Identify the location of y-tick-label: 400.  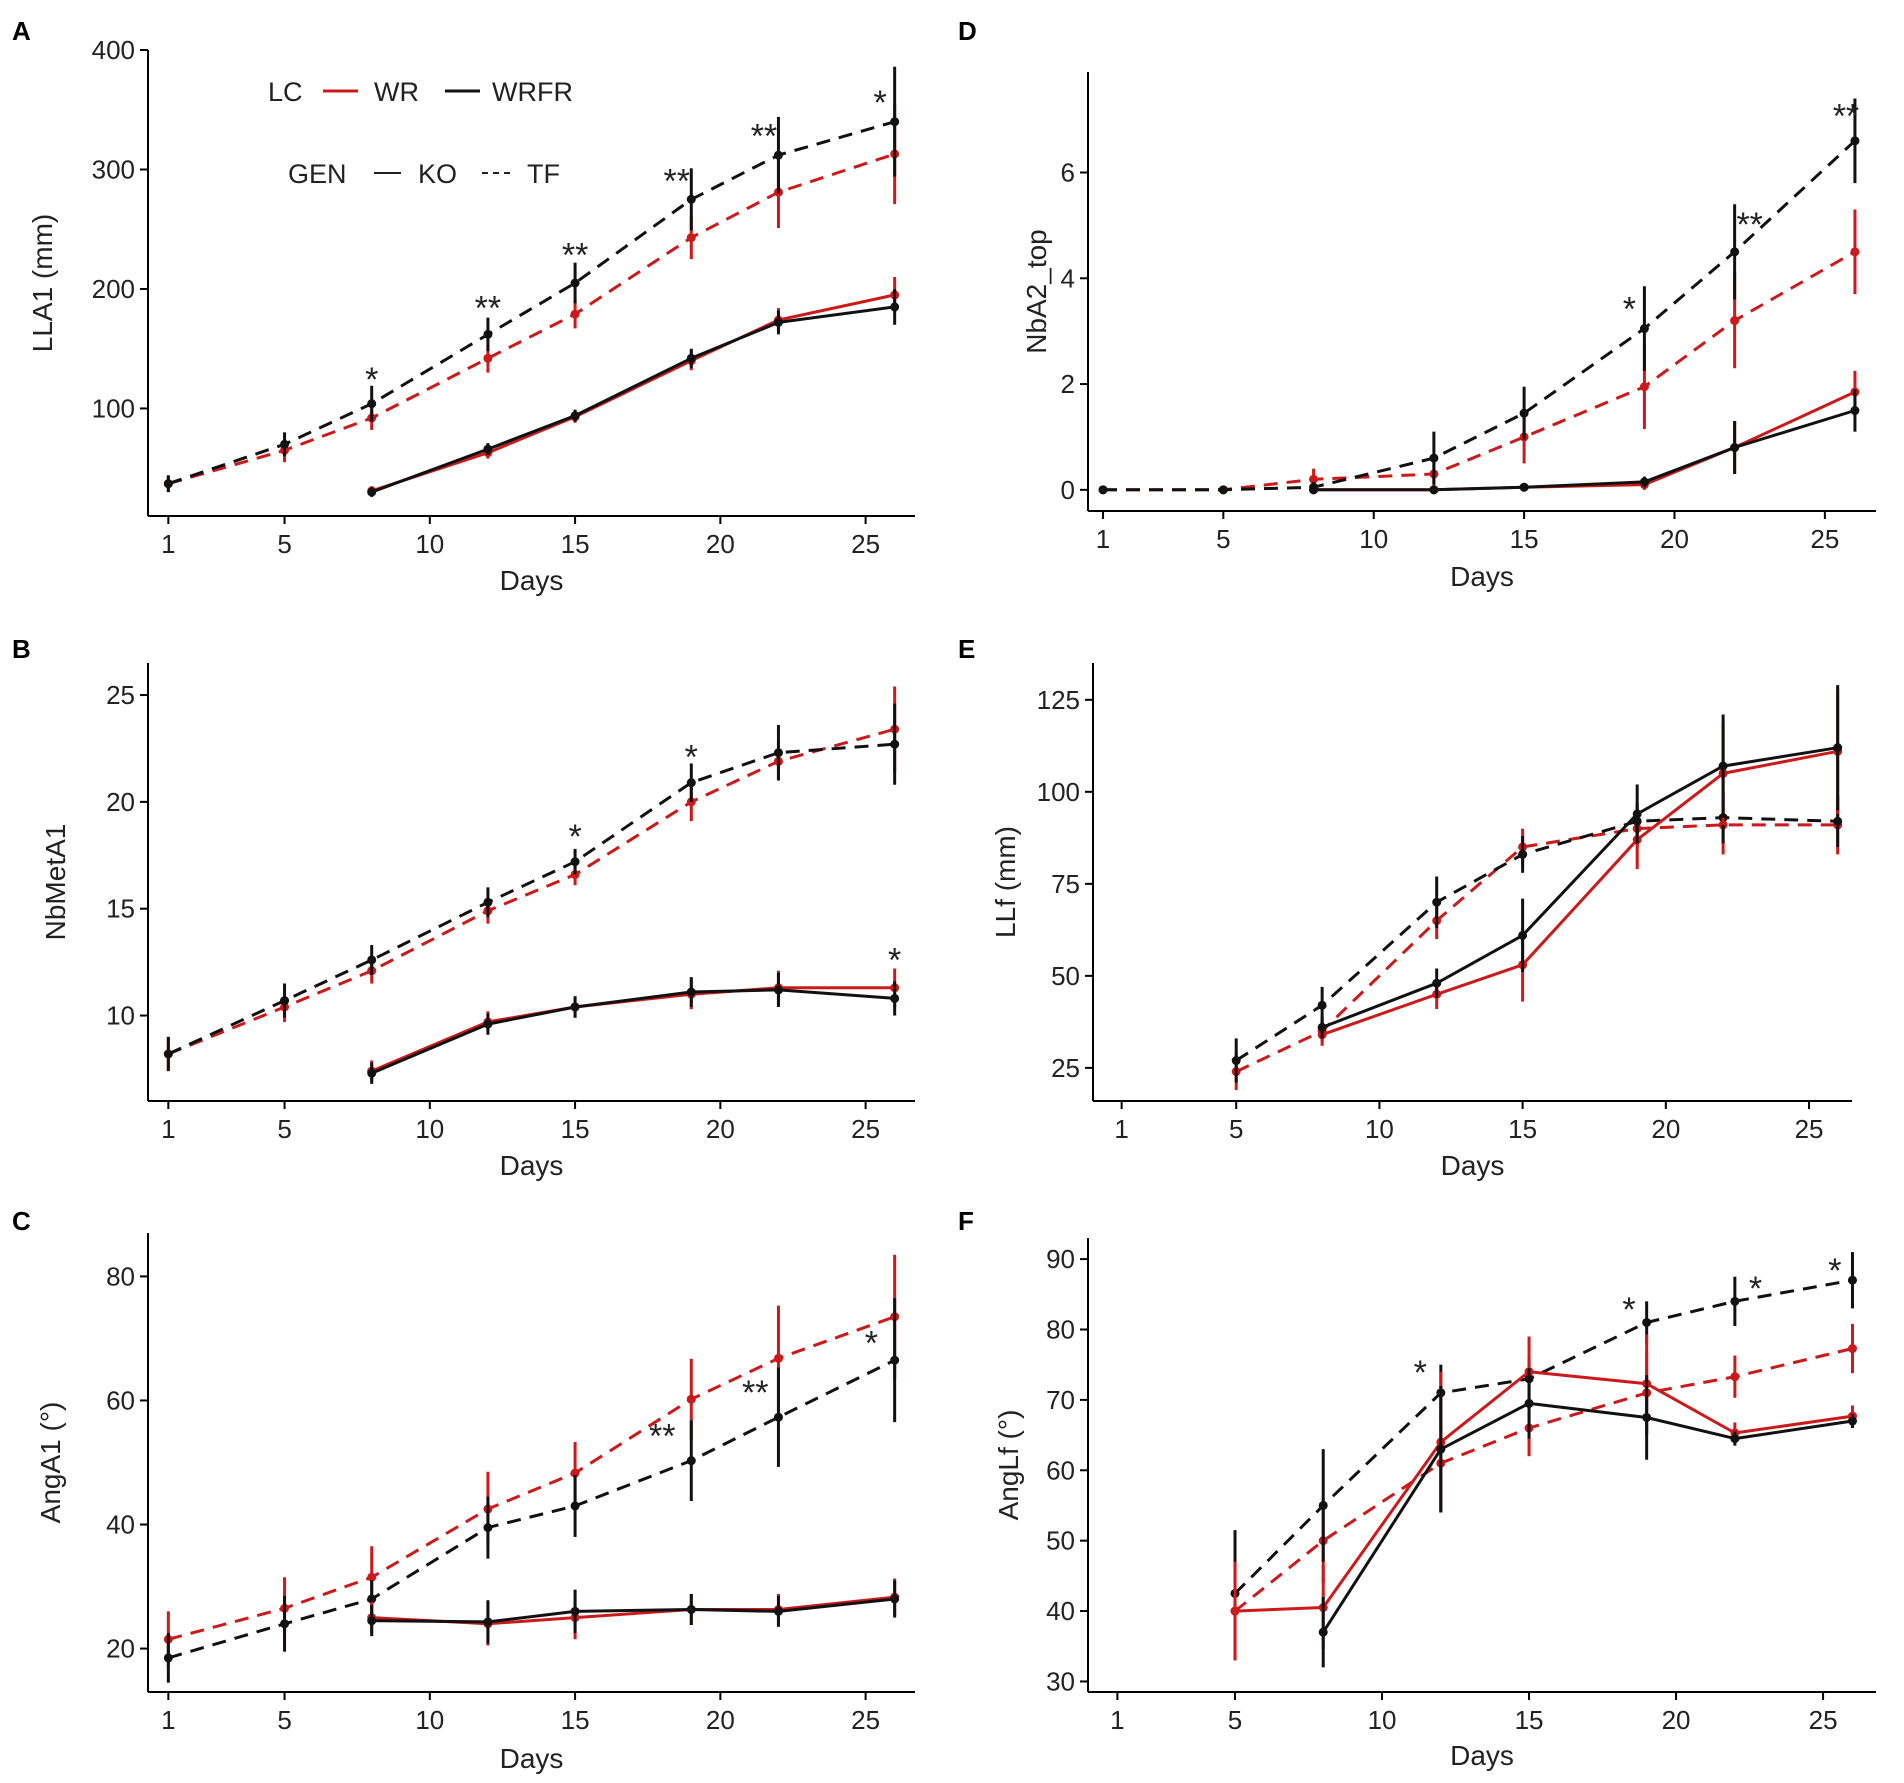
(113, 50).